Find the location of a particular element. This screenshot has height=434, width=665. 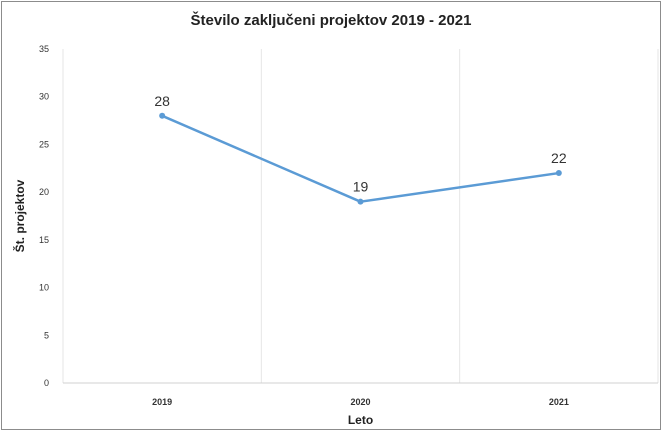

x-tick-label: 2019 is located at coordinates (162, 402).